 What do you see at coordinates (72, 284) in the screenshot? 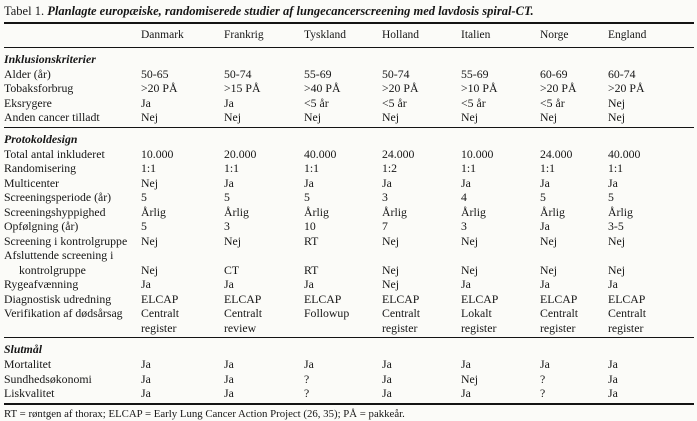
I see `row-label-cell: Rygeafvænning` at bounding box center [72, 284].